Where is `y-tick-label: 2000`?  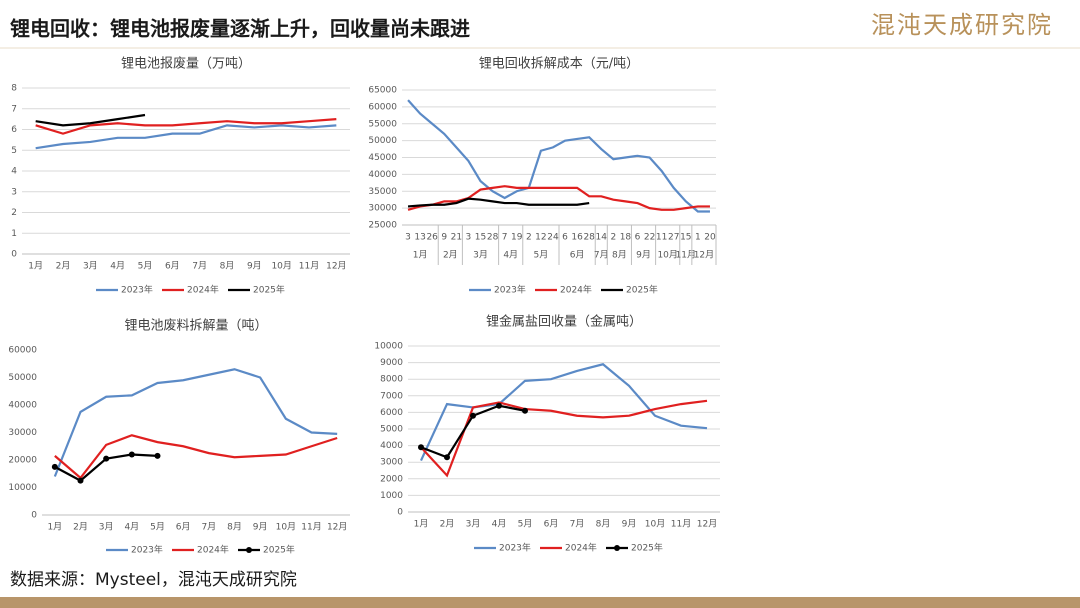
y-tick-label: 2000 is located at coordinates (391, 479).